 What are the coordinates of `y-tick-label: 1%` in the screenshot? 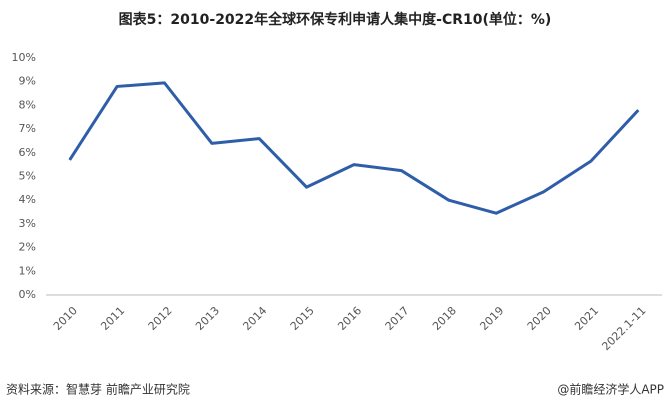 It's located at (27, 270).